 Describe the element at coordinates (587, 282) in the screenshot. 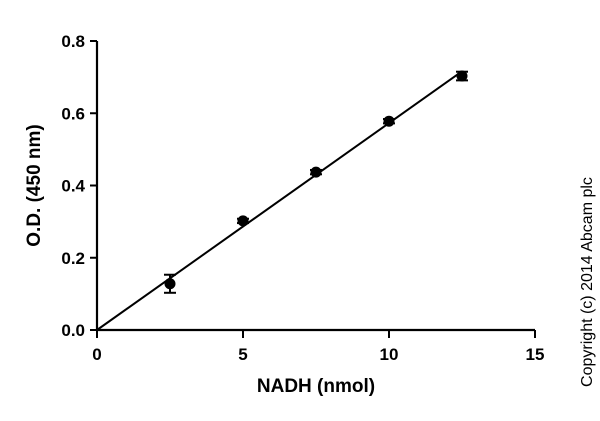

I see `copyright-annotation: Copyright (c) 2014 Abcam plc` at that location.